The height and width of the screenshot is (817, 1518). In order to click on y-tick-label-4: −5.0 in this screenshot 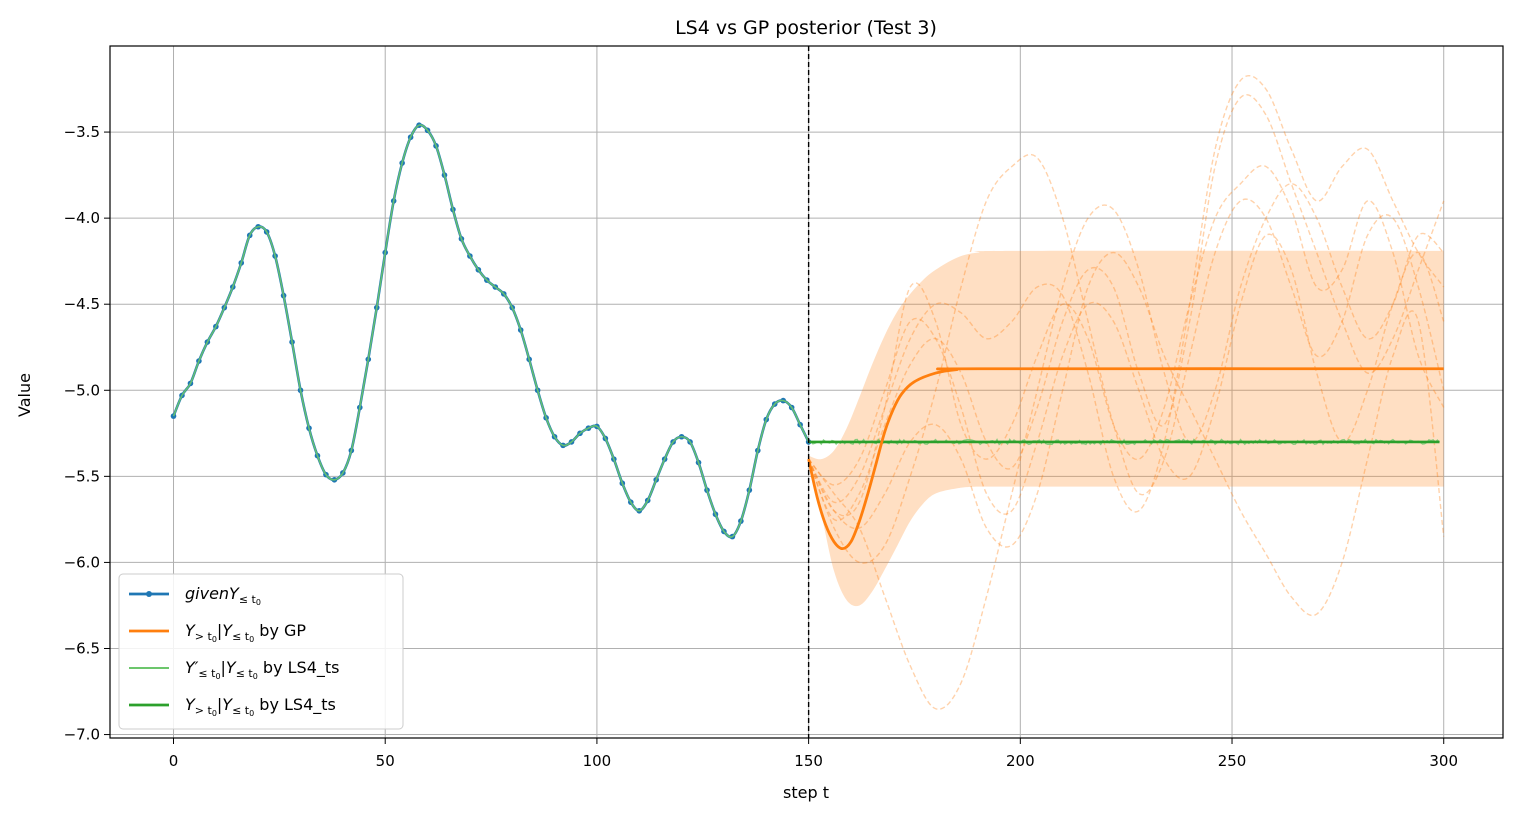, I will do `click(82, 390)`.